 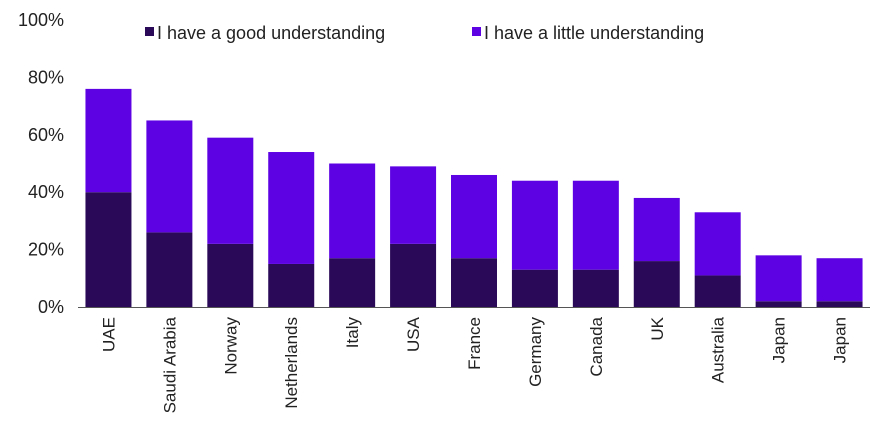 I want to click on x-category-label: UAE, so click(x=108, y=334).